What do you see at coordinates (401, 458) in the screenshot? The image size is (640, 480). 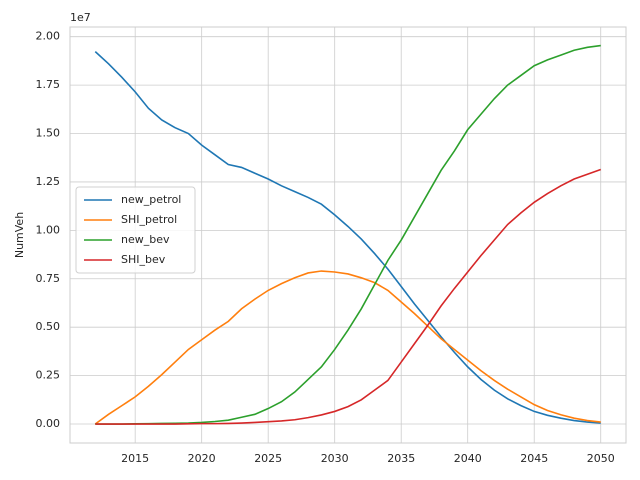 I see `x-tick-label: 2035` at bounding box center [401, 458].